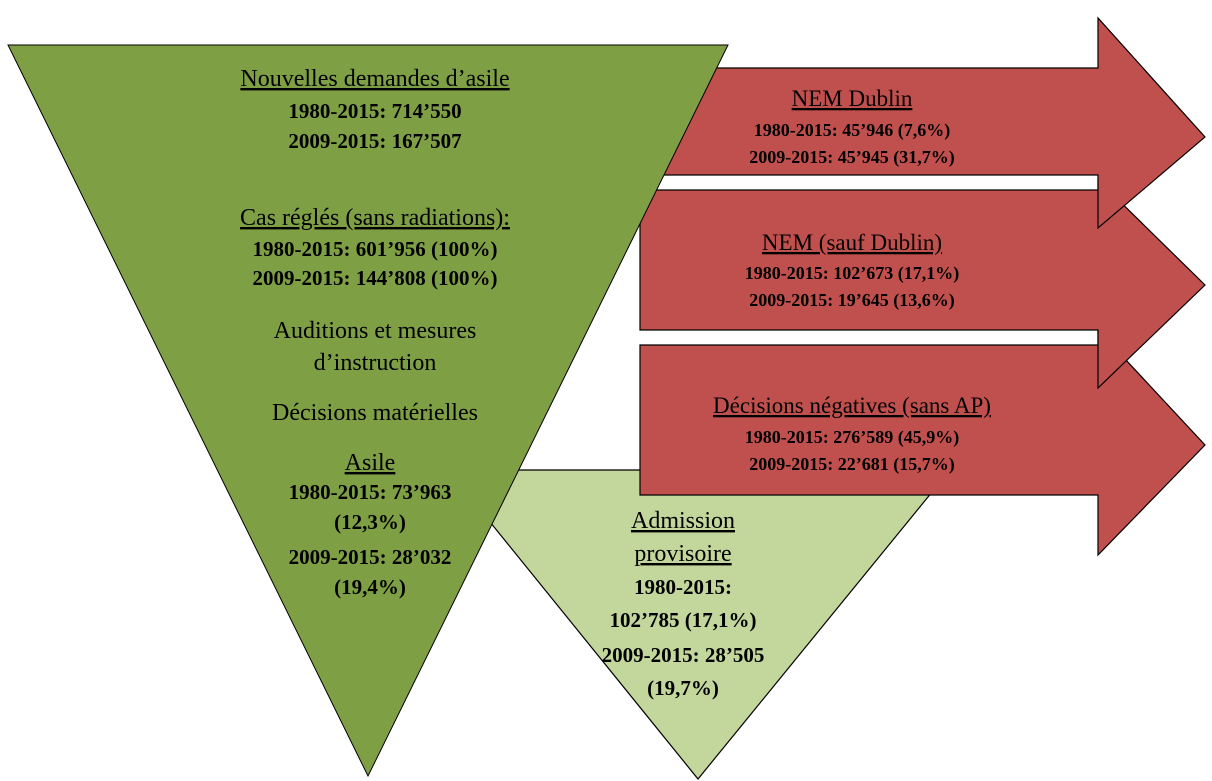 Image resolution: width=1212 pixels, height=781 pixels. What do you see at coordinates (852, 98) in the screenshot?
I see `label: NEM Dublin` at bounding box center [852, 98].